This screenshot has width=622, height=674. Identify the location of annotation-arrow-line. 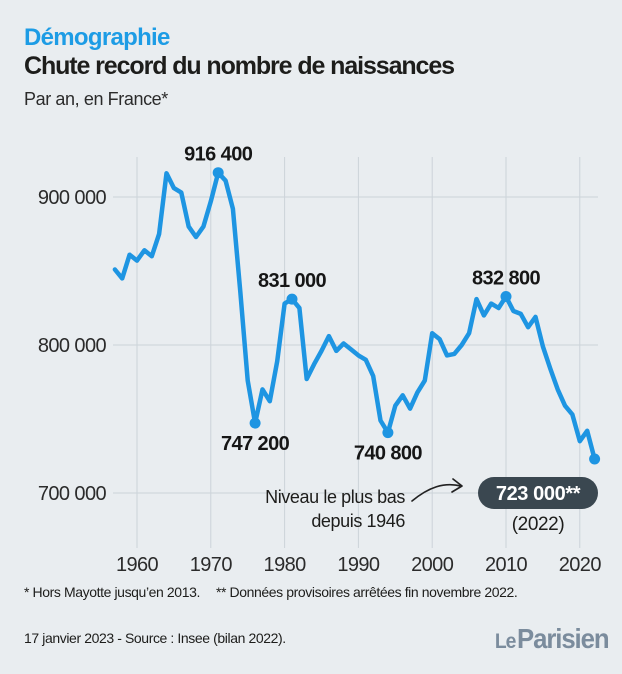
(436, 492).